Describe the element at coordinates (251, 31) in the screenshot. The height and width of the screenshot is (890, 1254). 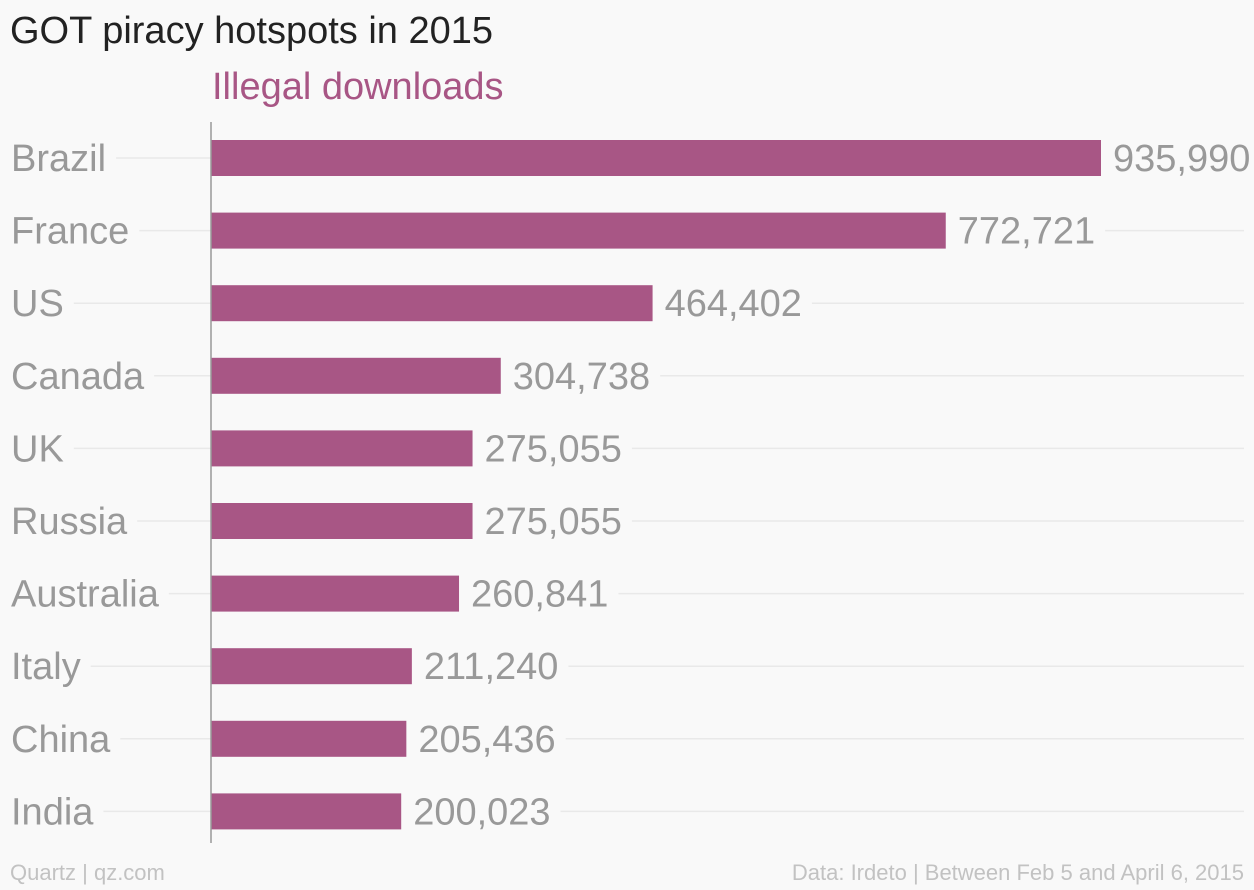
I see `chart-title: GOT piracy hotspots in 2015` at that location.